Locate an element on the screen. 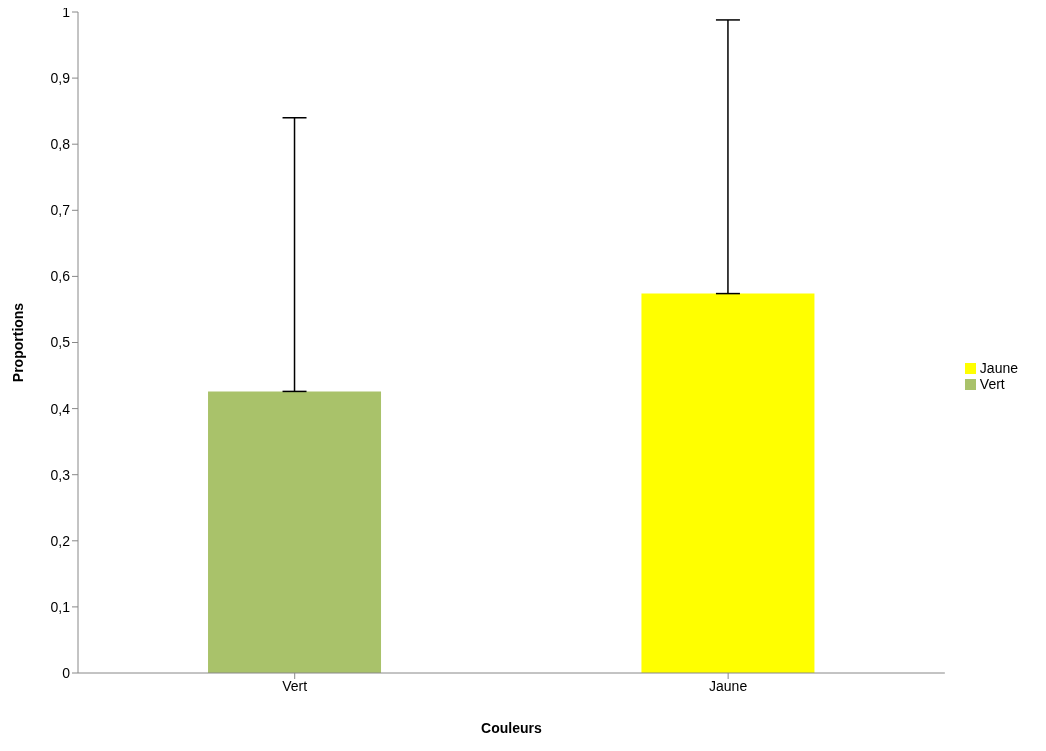 The image size is (1046, 751). y-tick-label: 0,8 is located at coordinates (60, 144).